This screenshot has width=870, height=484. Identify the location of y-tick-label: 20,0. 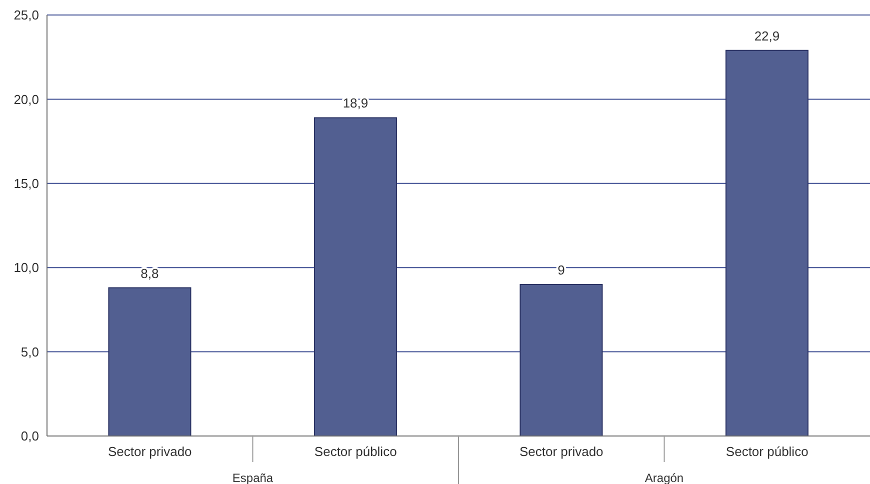
(26, 99).